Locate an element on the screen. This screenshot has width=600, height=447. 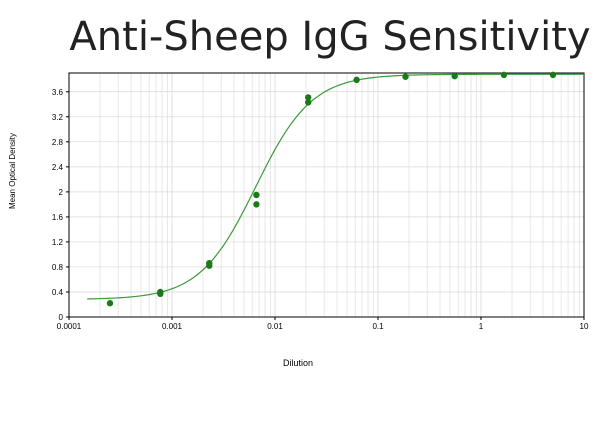
y-axis-label: Mean Optical Density is located at coordinates (12, 171).